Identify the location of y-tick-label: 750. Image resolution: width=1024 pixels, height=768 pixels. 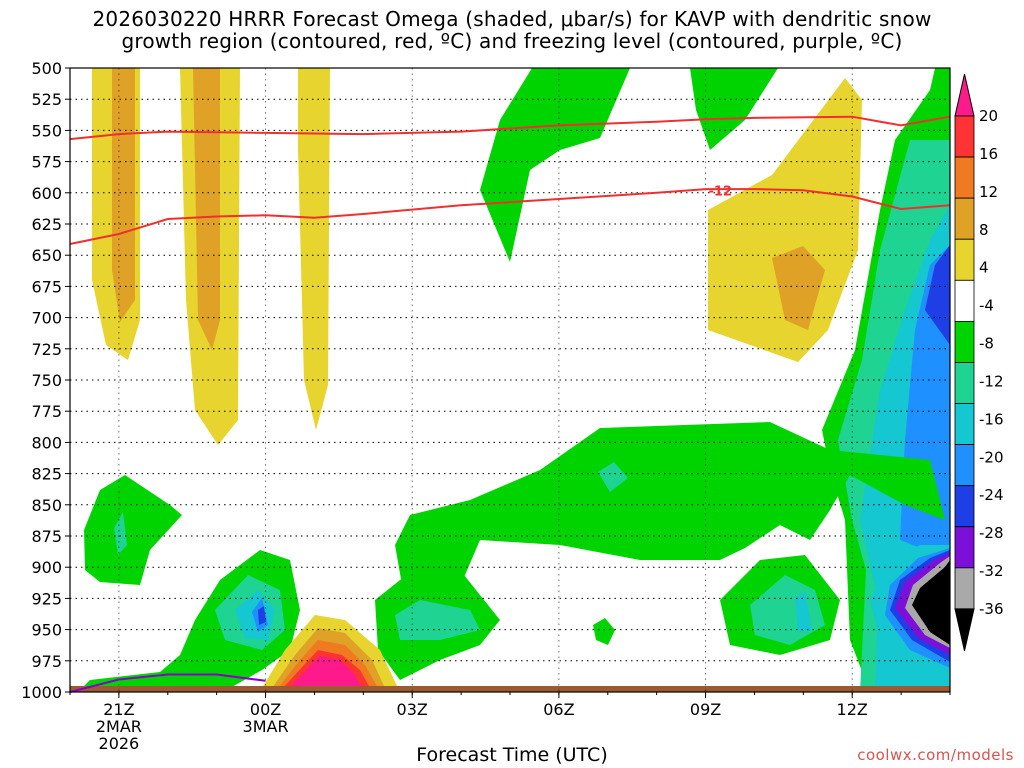
(46, 380).